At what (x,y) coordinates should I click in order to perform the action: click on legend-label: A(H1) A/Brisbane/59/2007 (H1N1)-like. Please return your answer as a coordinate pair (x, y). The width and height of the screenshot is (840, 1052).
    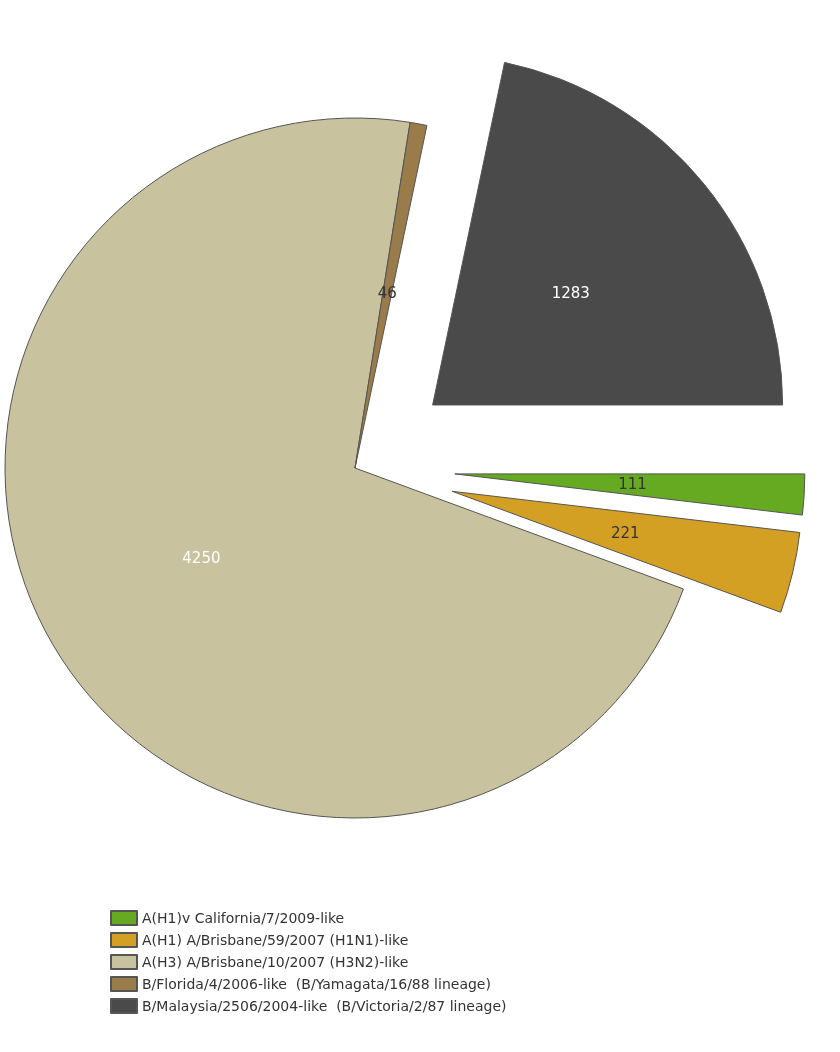
    Looking at the image, I should click on (275, 940).